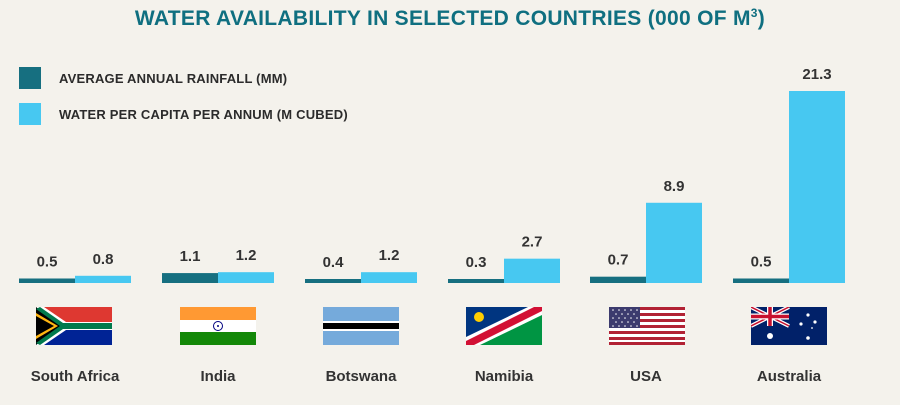 The height and width of the screenshot is (405, 900). What do you see at coordinates (532, 242) in the screenshot?
I see `value-label-water-namibia: 2.7` at bounding box center [532, 242].